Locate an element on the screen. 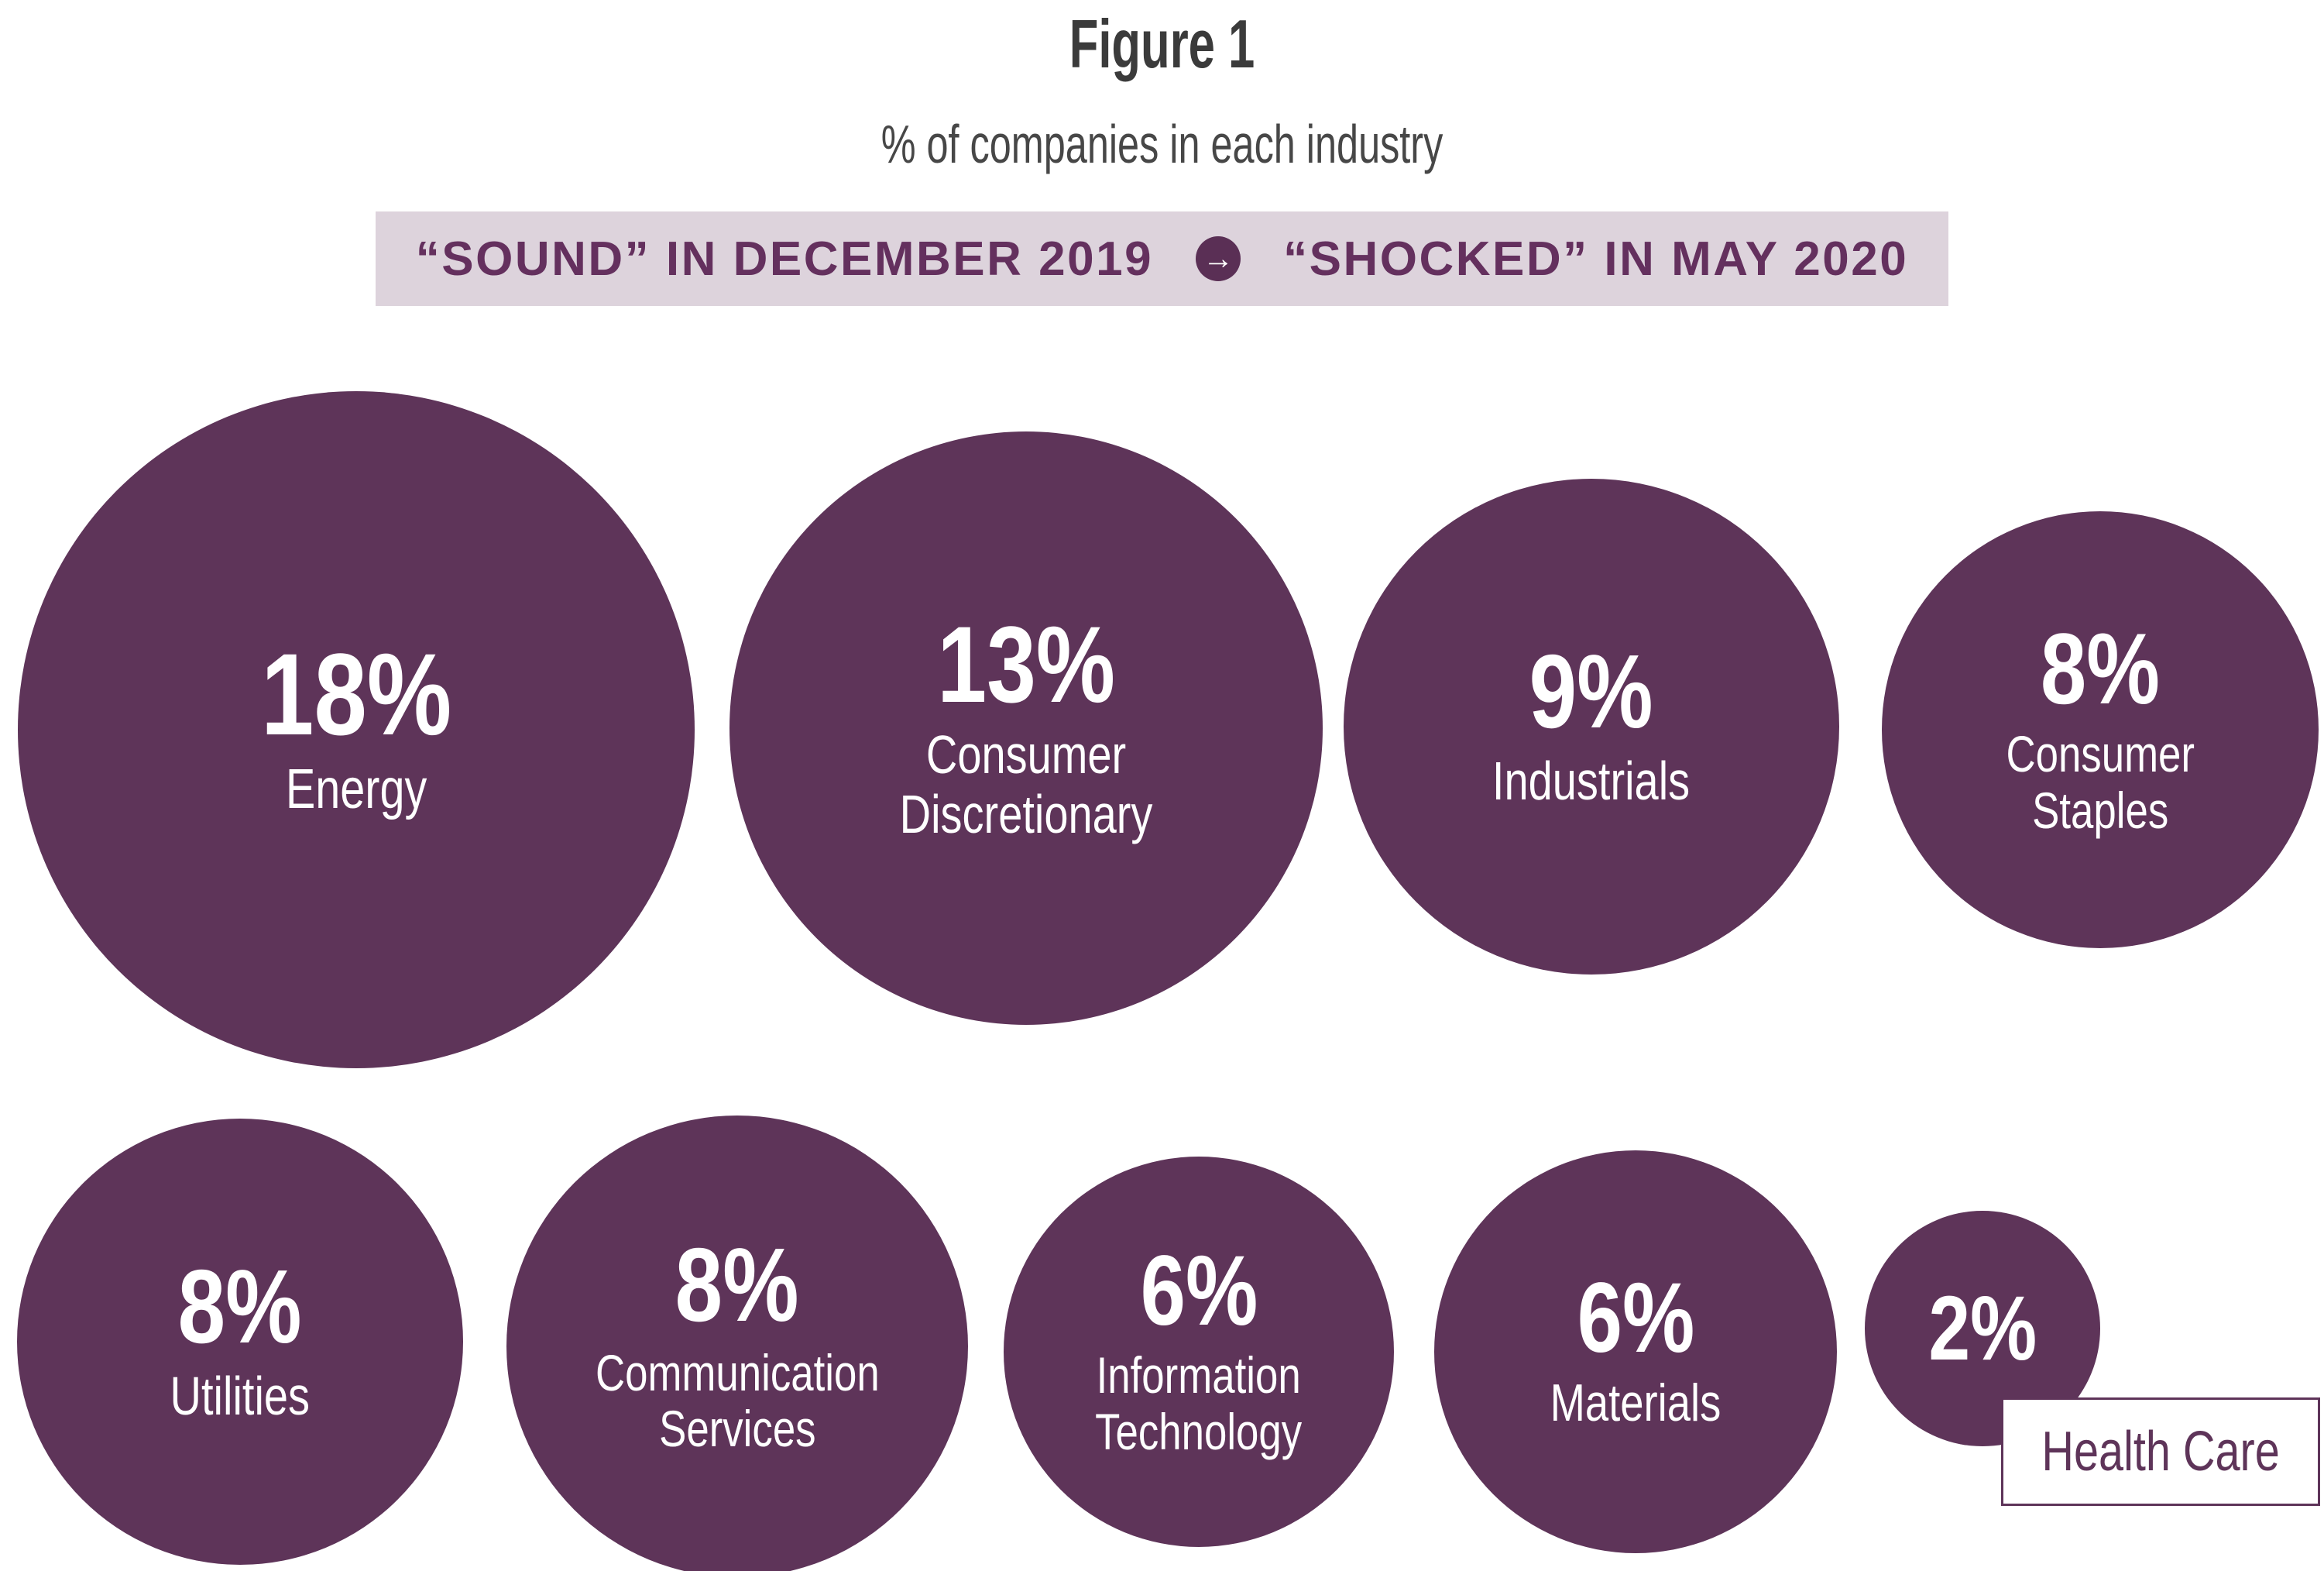  bubble-value: 2% is located at coordinates (1983, 1328).